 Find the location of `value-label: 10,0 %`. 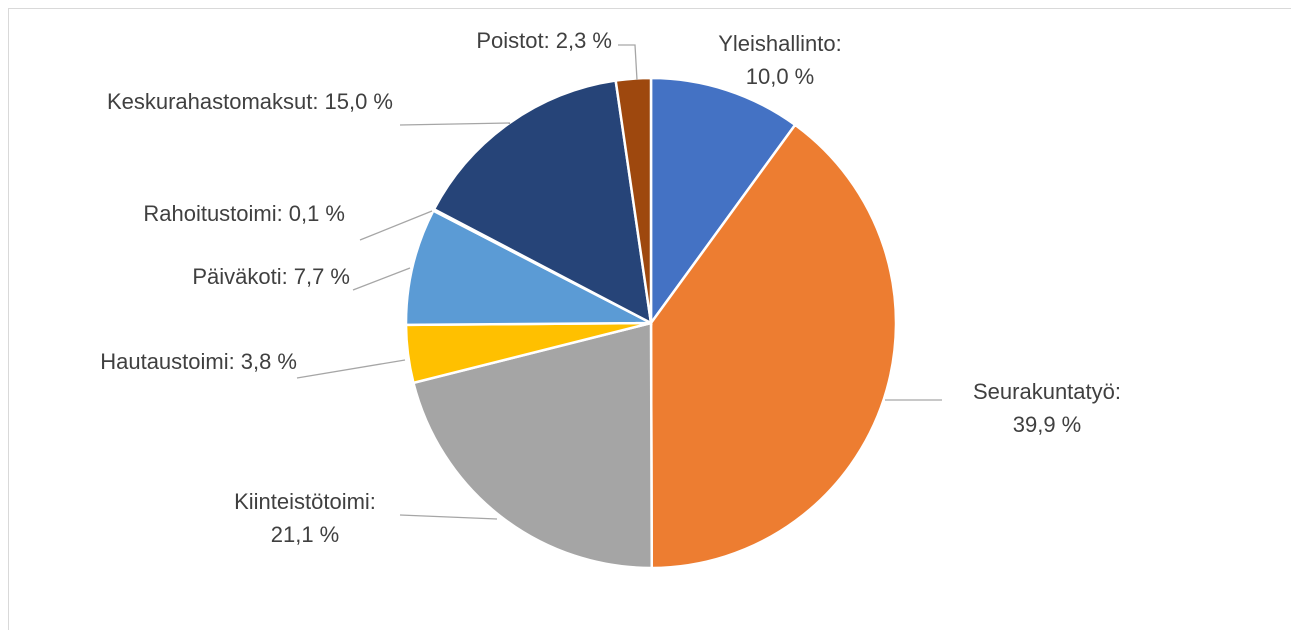

value-label: 10,0 % is located at coordinates (780, 76).